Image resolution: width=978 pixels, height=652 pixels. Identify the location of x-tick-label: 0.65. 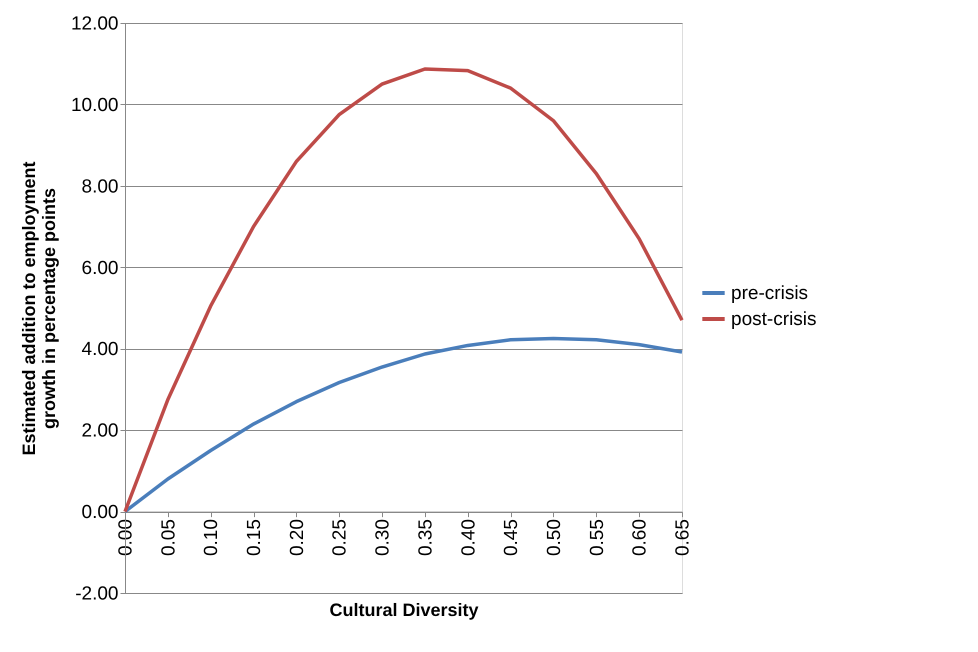
(683, 537).